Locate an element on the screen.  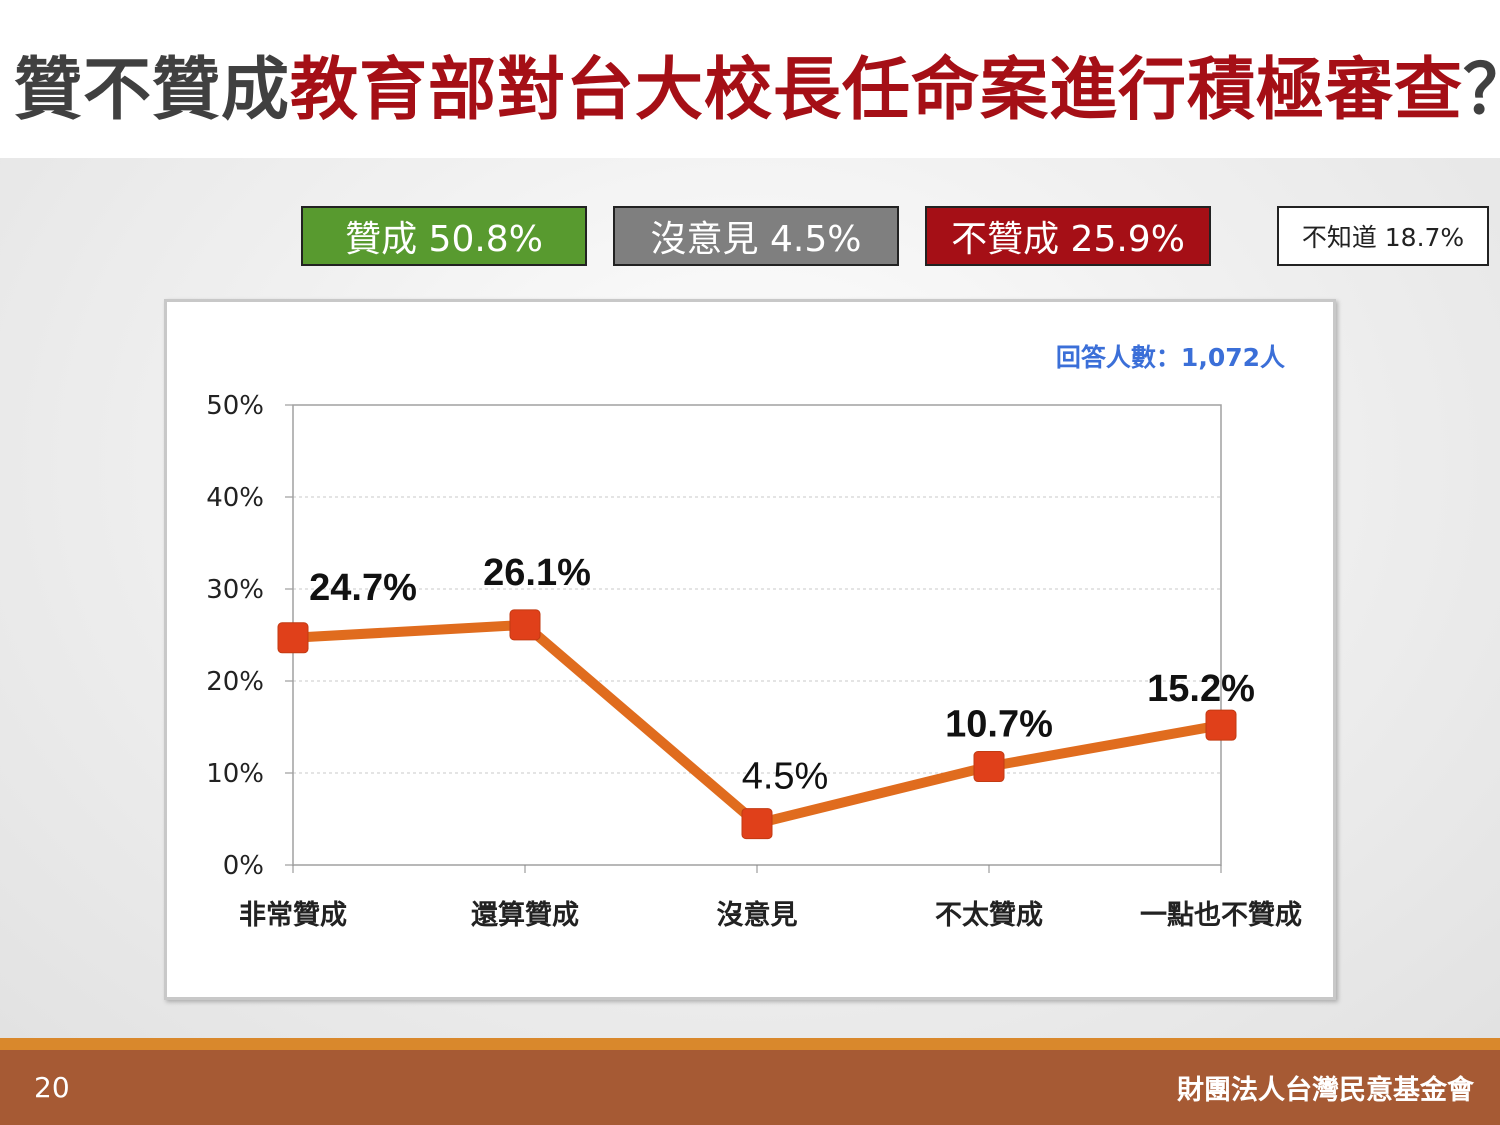
footer-stripe is located at coordinates (750, 1044).